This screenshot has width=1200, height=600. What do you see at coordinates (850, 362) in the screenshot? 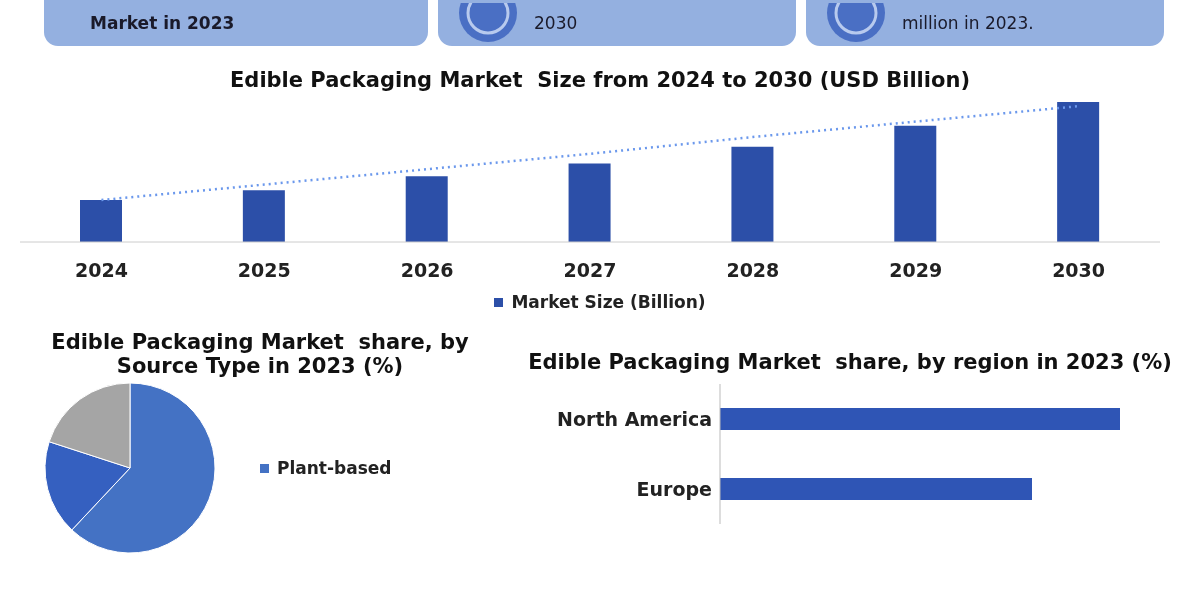
I see `chart-title: Edible Packaging Market share, by region in 2023 (%)` at bounding box center [850, 362].